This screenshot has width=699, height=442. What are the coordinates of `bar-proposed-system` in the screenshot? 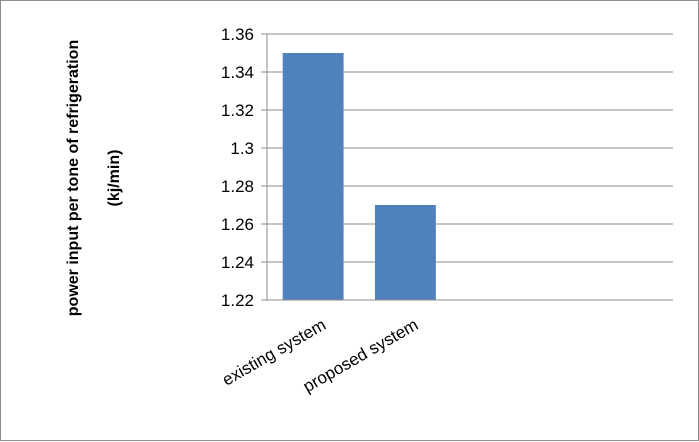 It's located at (405, 252).